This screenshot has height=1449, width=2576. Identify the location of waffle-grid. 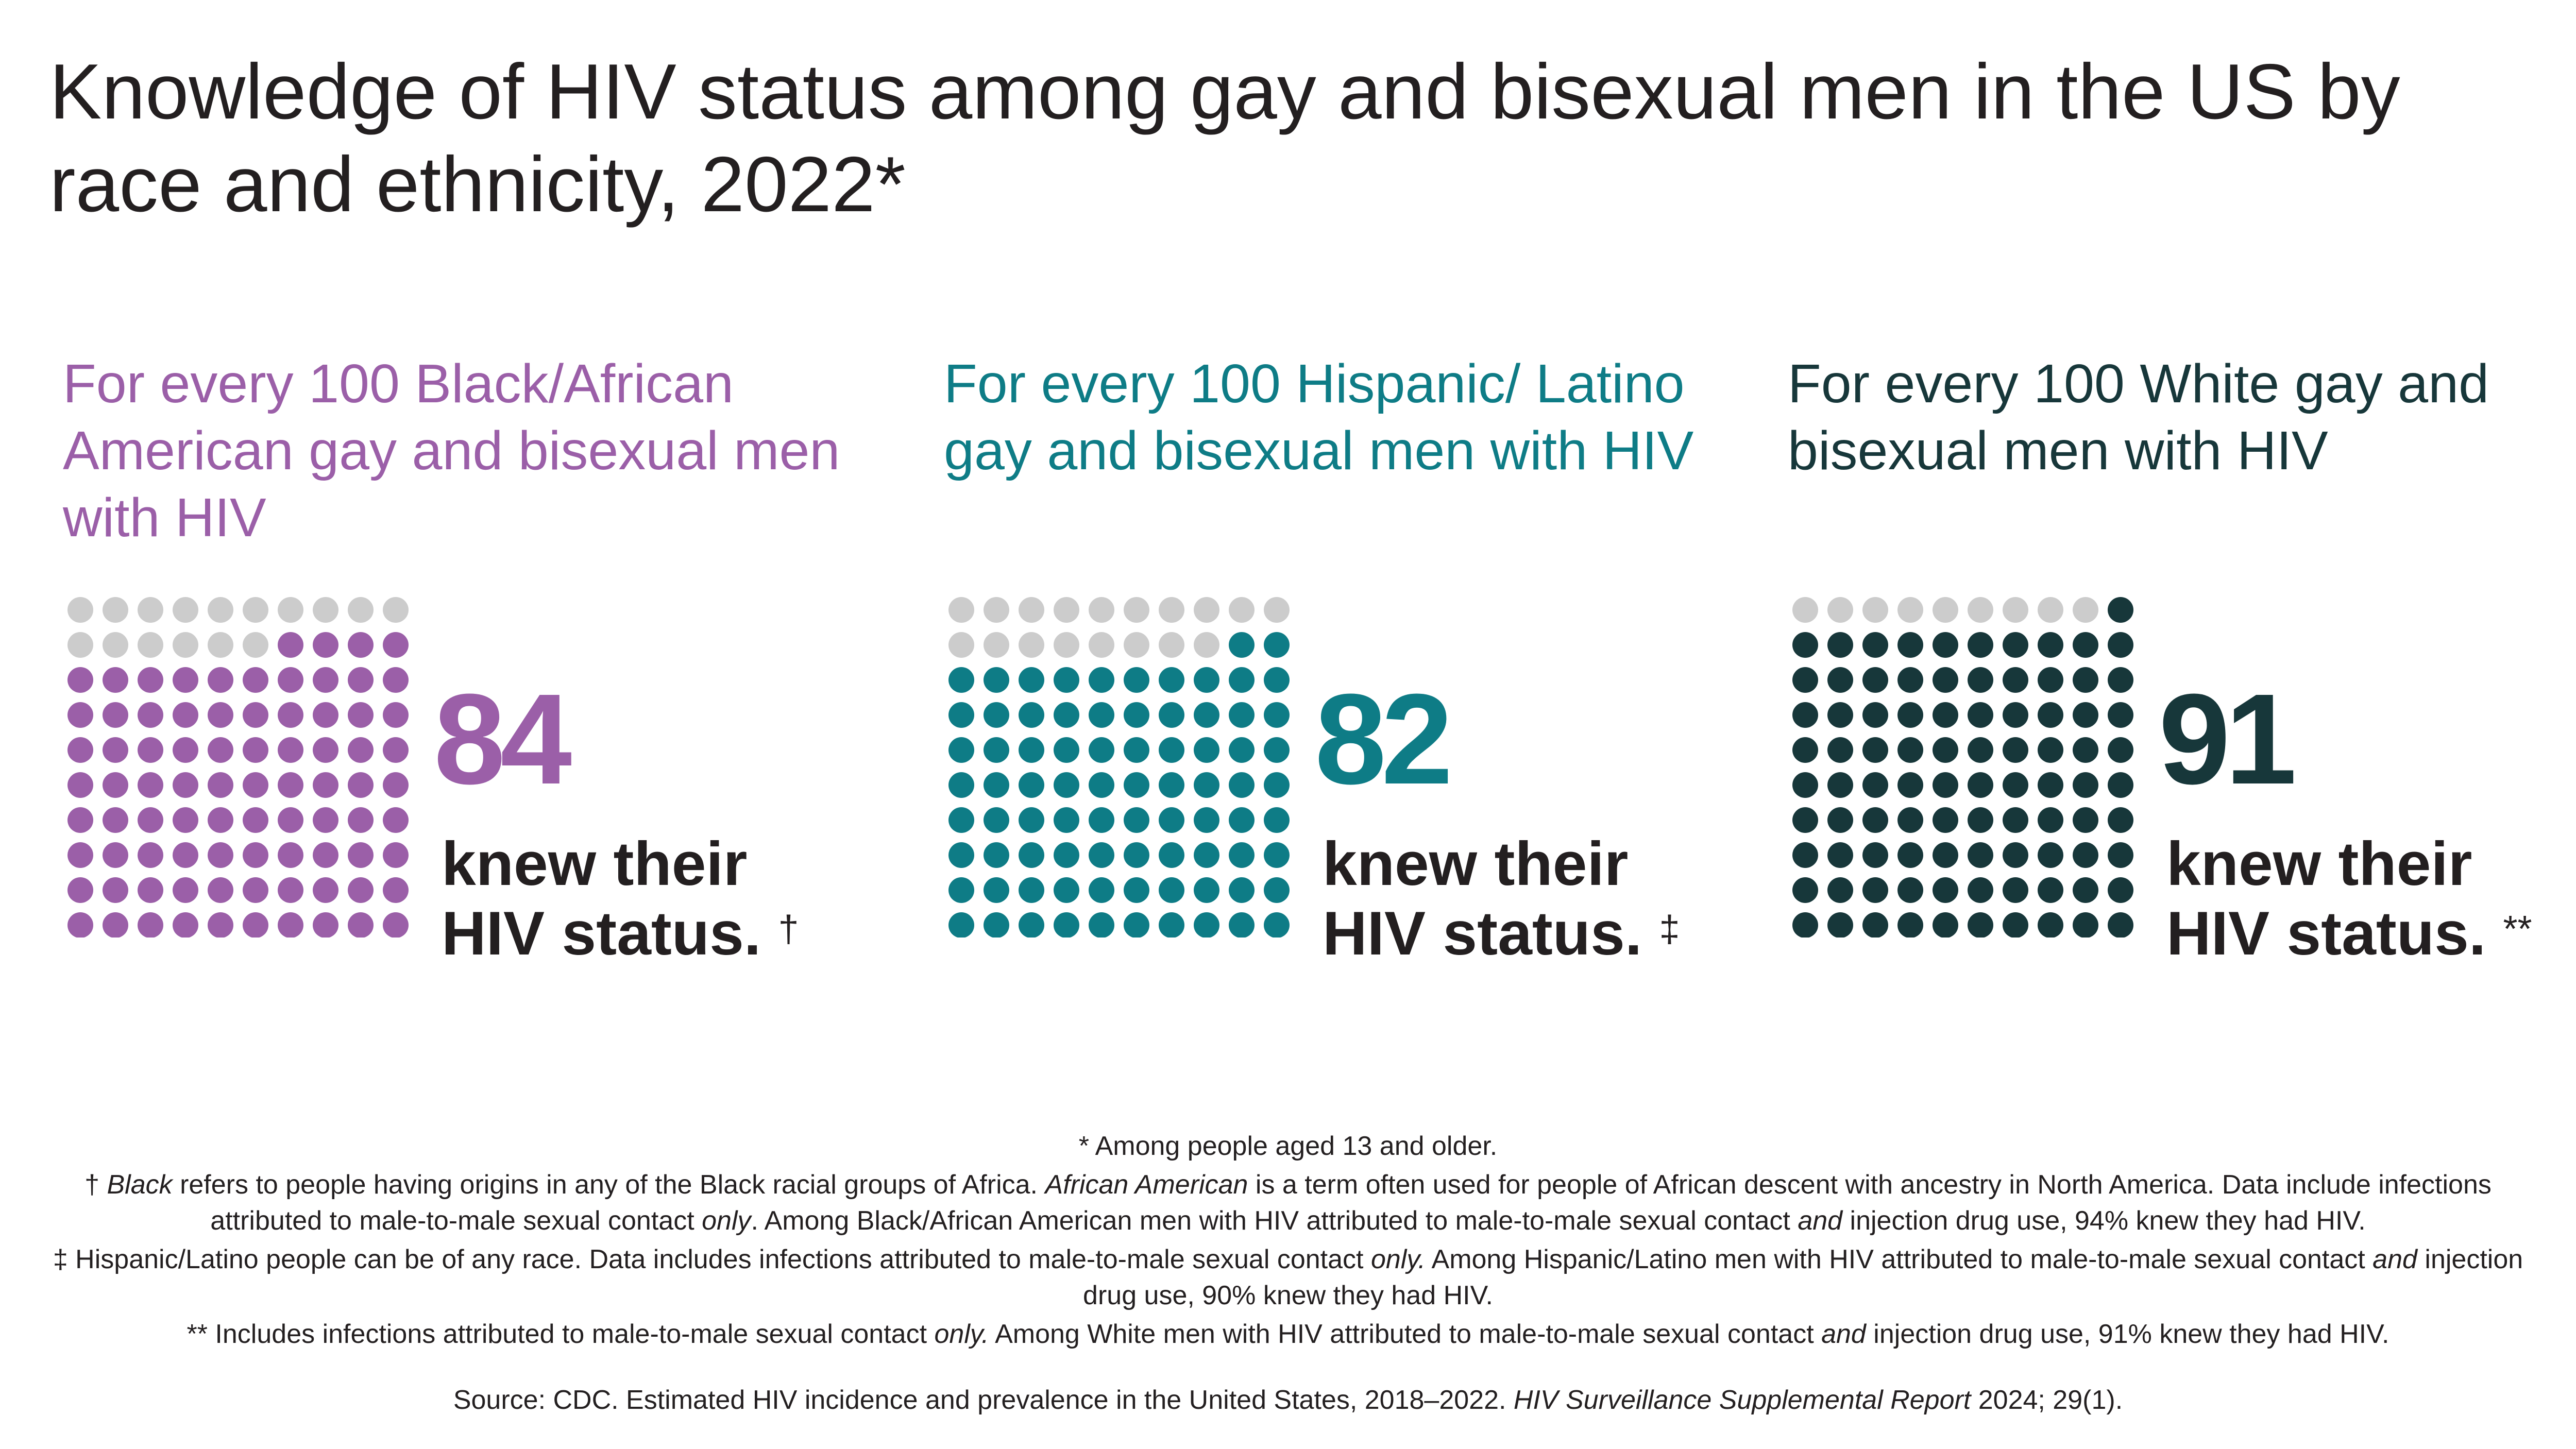
(238, 767).